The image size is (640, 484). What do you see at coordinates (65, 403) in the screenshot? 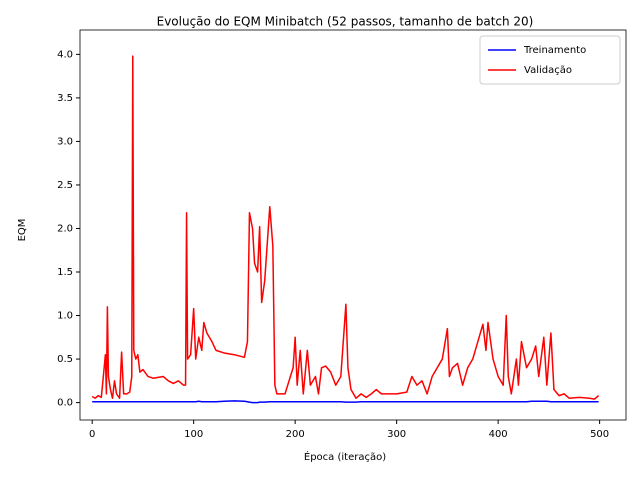
I see `y-tick-label: 0.0` at bounding box center [65, 403].